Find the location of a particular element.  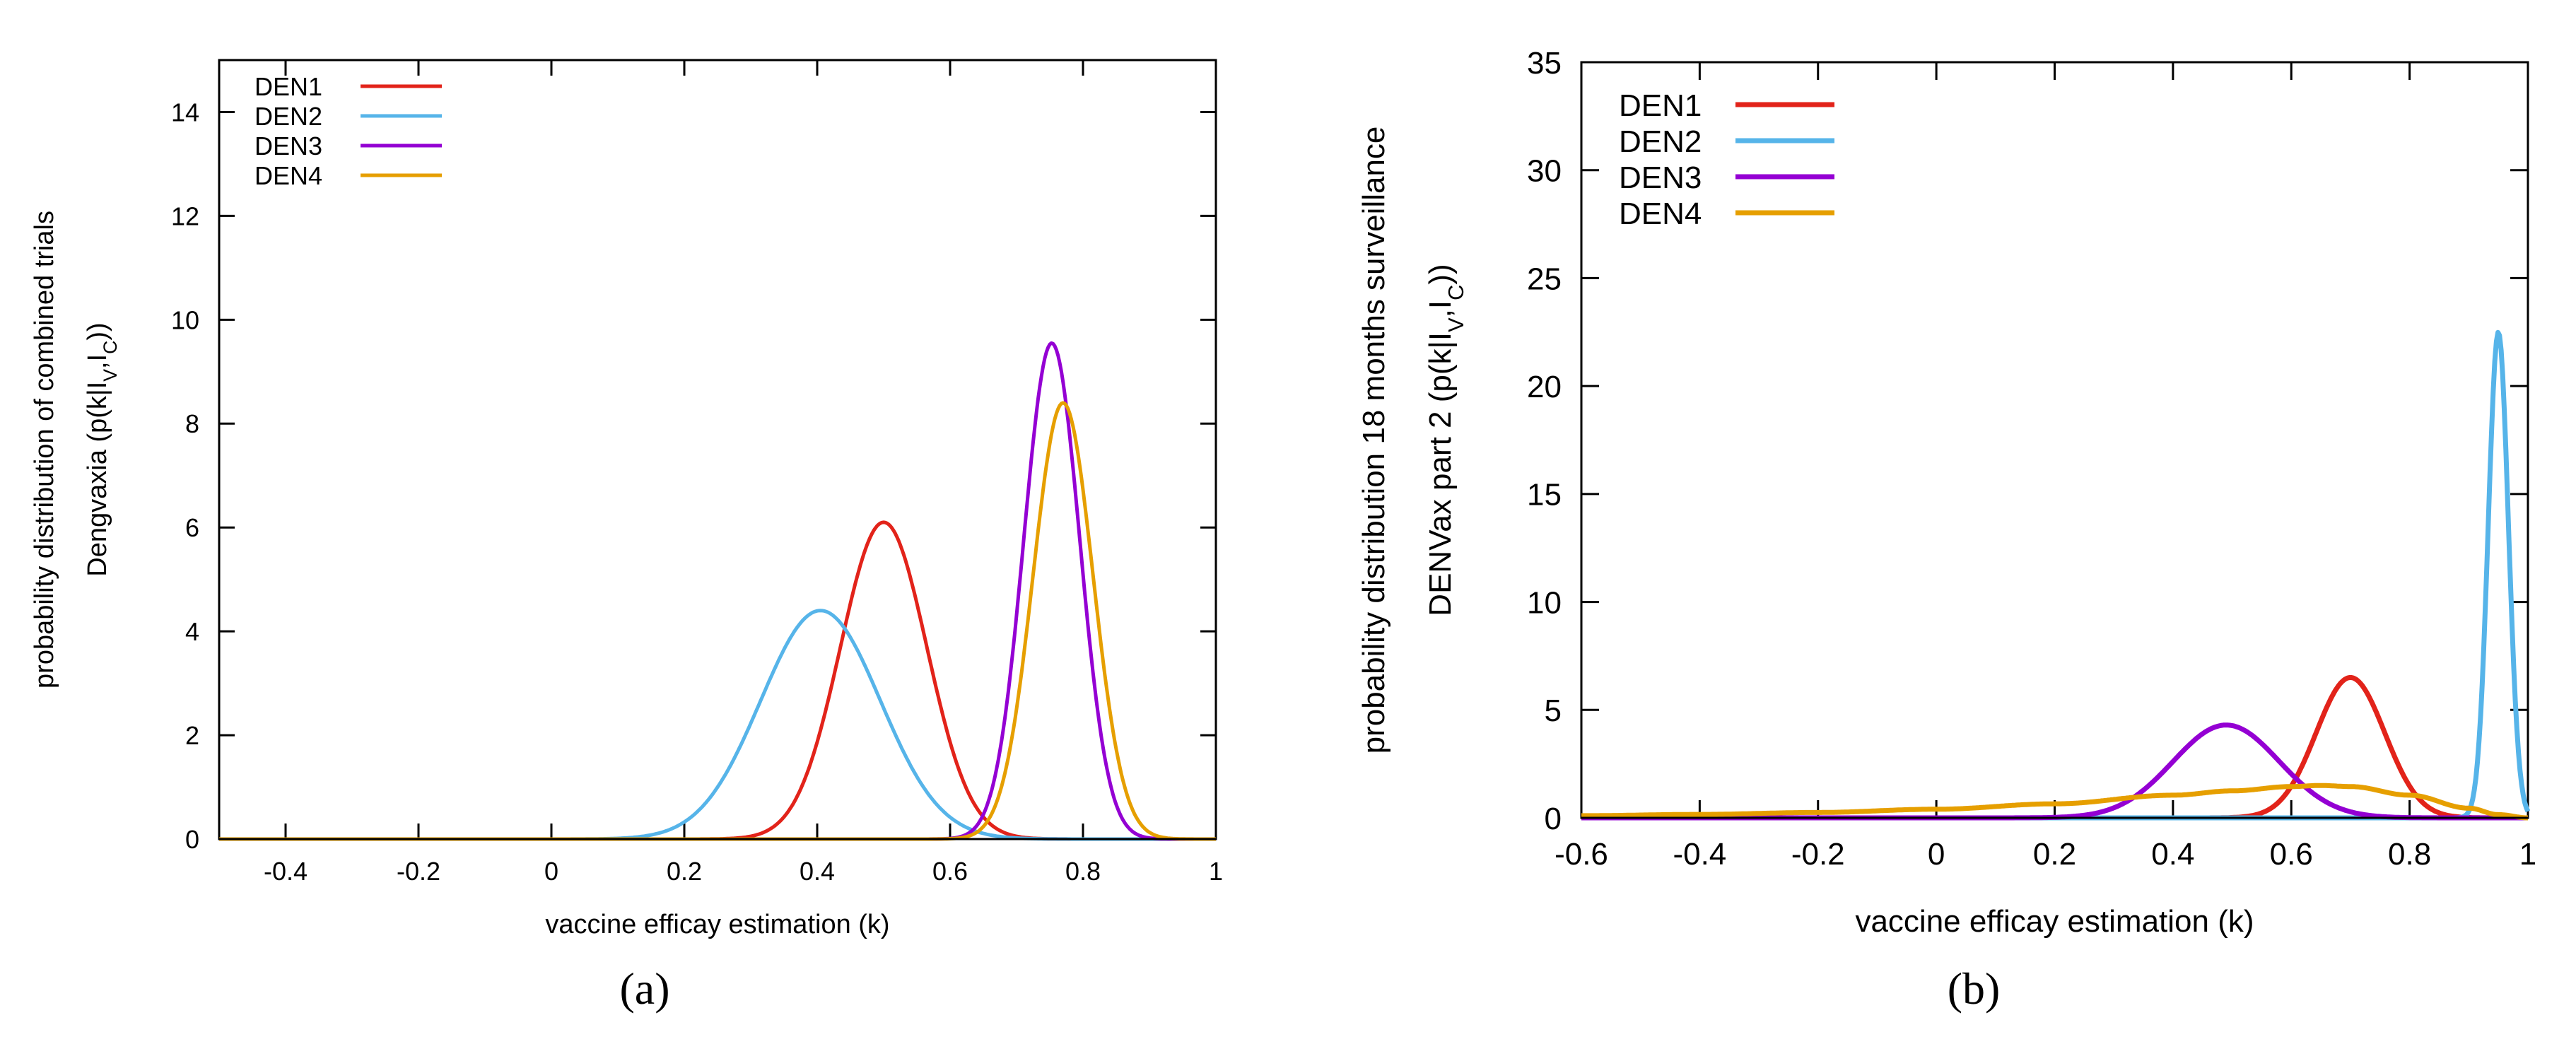

panel-a-caption: (a) is located at coordinates (644, 988).